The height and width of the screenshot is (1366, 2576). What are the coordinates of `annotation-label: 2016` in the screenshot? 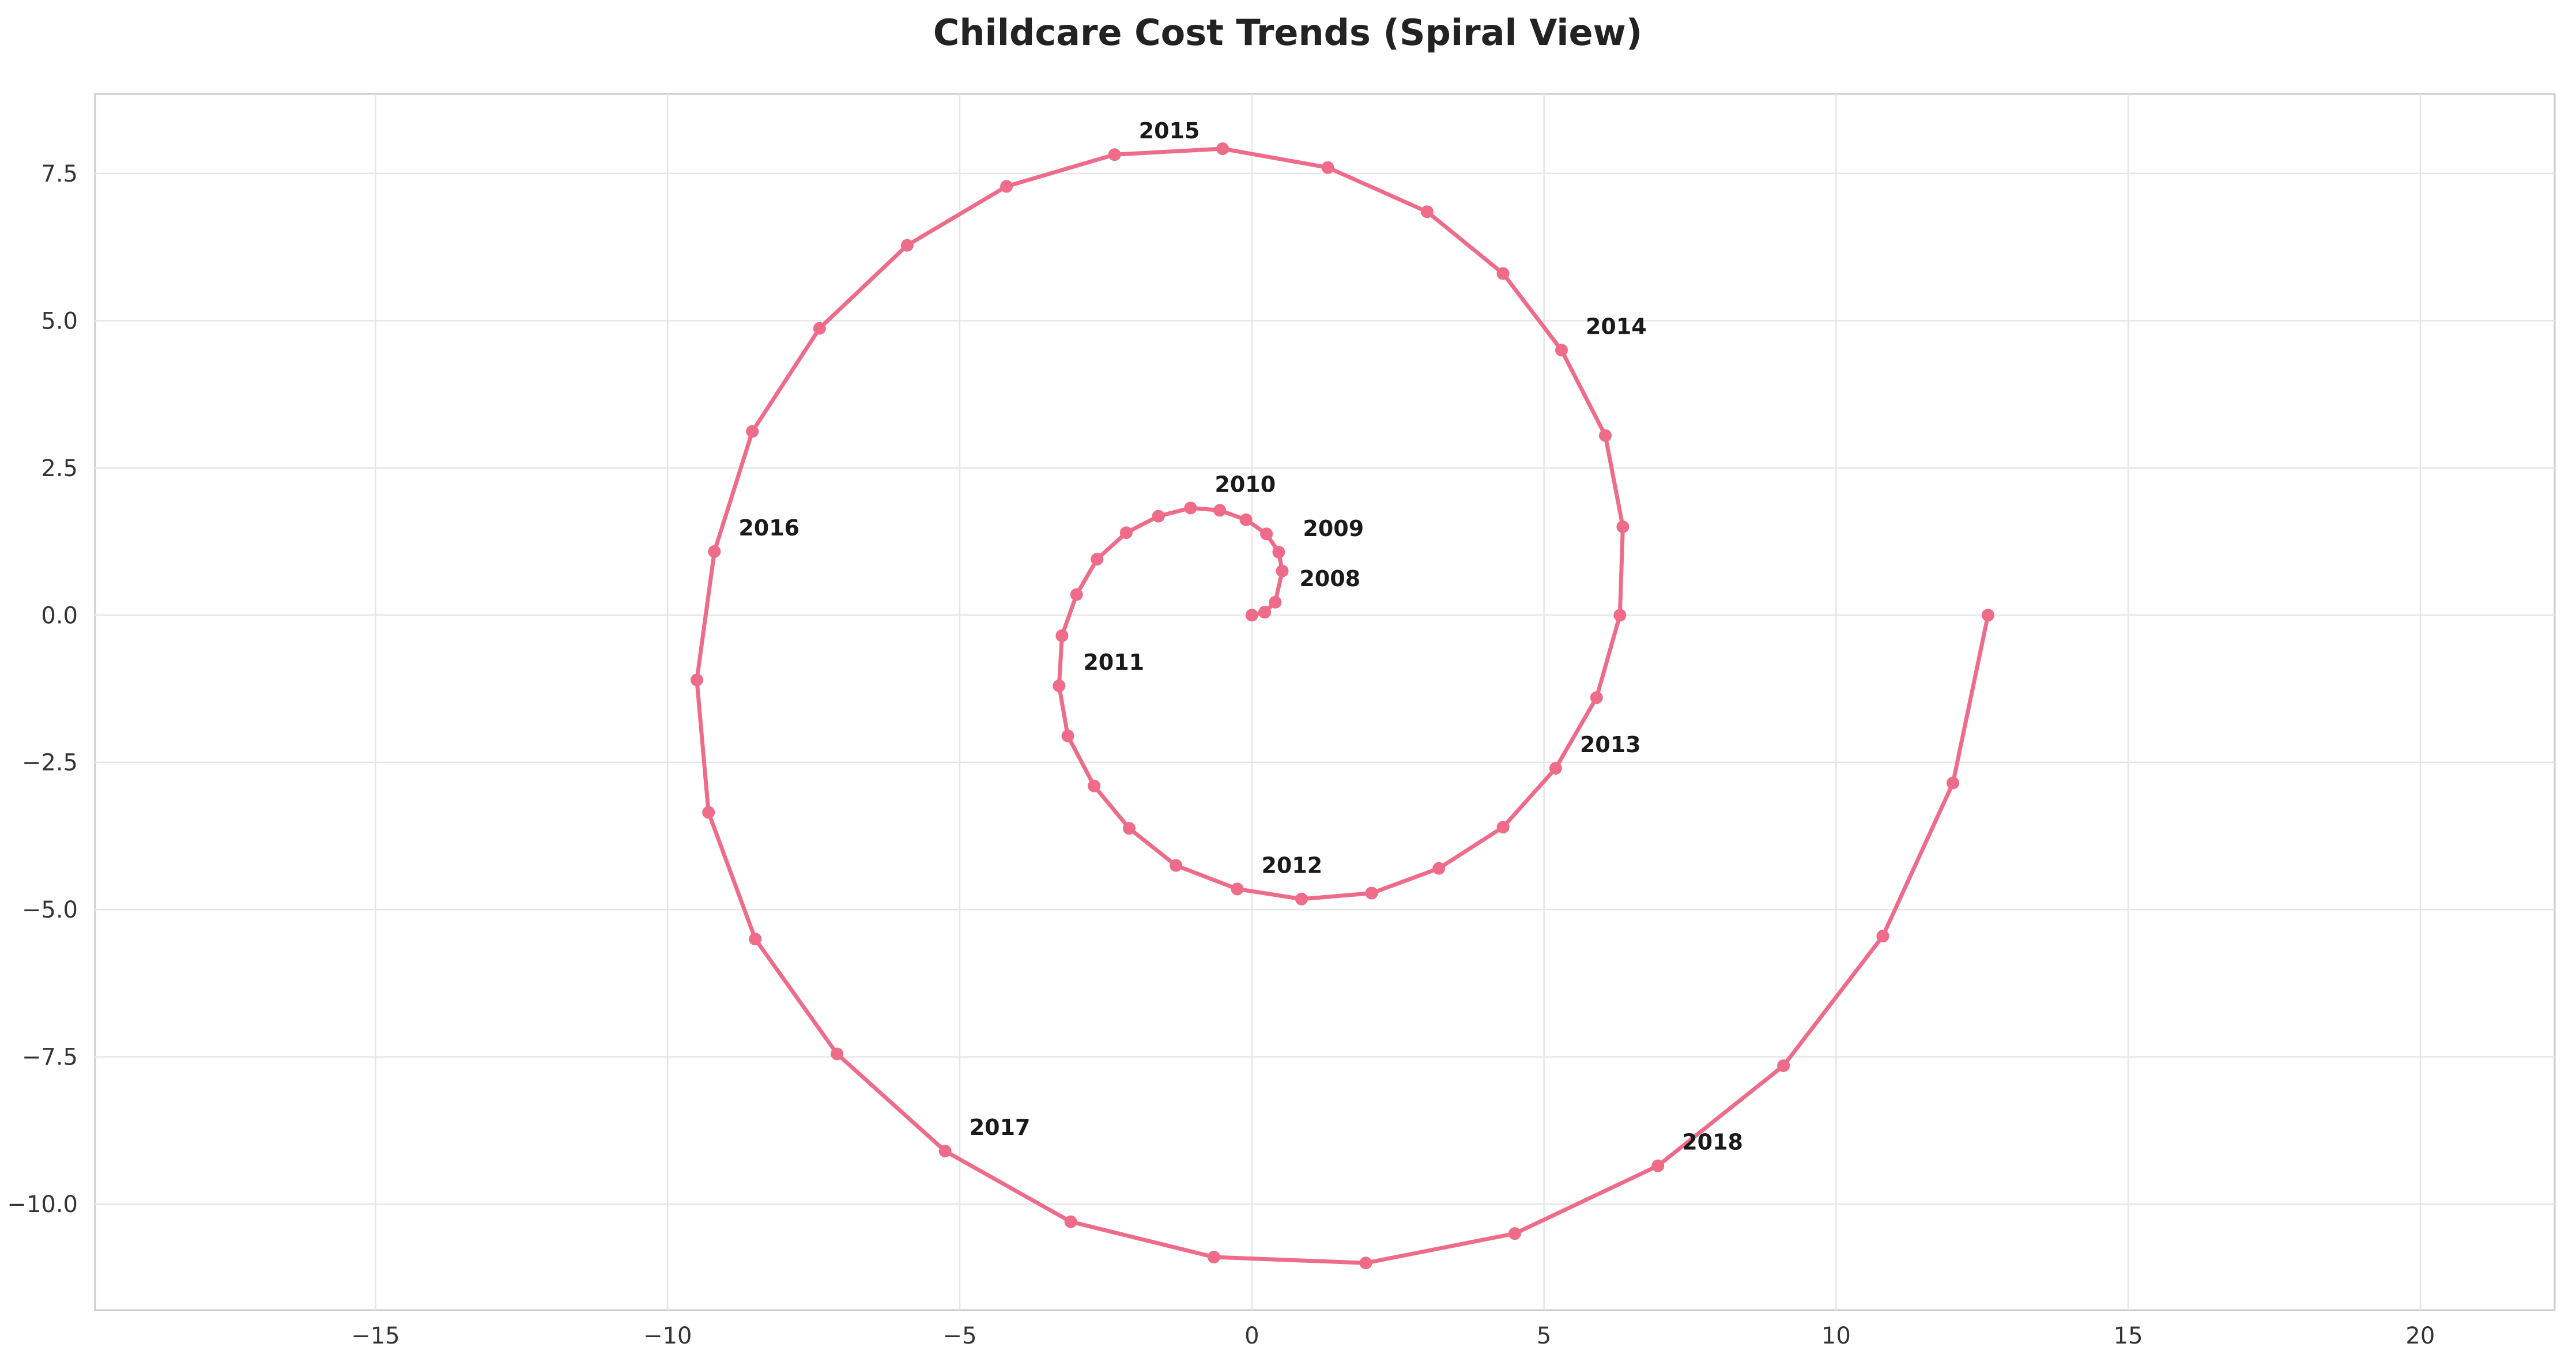 It's located at (768, 528).